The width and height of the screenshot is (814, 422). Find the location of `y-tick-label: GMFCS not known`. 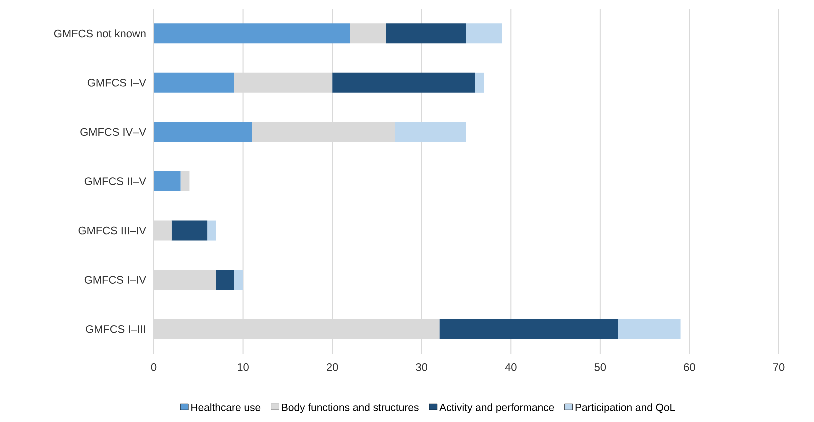

y-tick-label: GMFCS not known is located at coordinates (100, 34).